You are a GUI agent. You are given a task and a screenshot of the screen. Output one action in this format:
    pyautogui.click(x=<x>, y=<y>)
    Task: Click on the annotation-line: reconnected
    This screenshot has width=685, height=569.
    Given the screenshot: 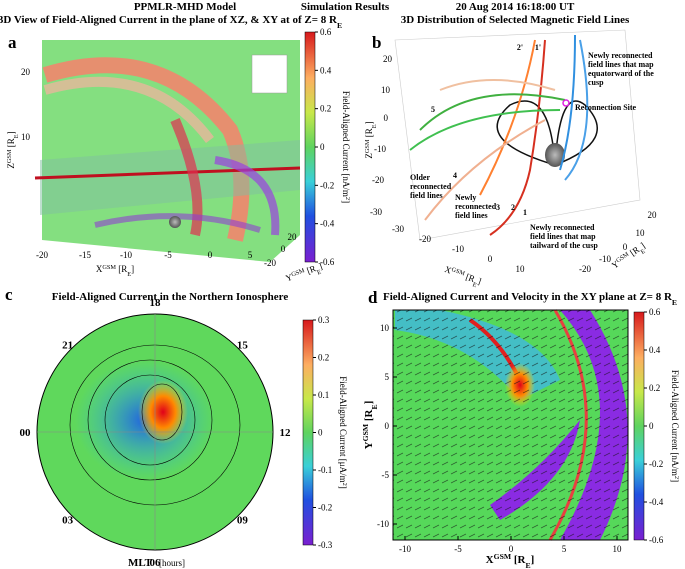 What is the action you would take?
    pyautogui.click(x=431, y=186)
    